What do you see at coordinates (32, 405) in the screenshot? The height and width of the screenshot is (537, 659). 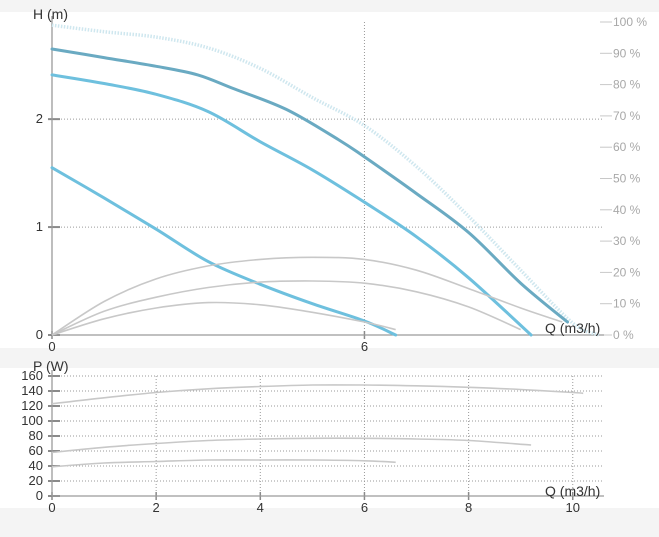 I see `power-y-tick-label: 120` at bounding box center [32, 405].